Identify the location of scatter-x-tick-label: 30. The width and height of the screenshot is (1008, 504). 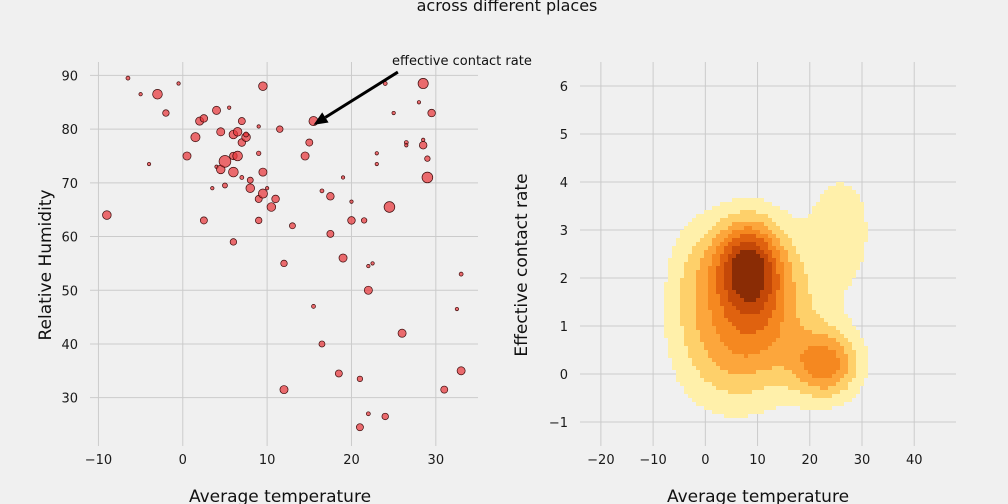
(436, 460).